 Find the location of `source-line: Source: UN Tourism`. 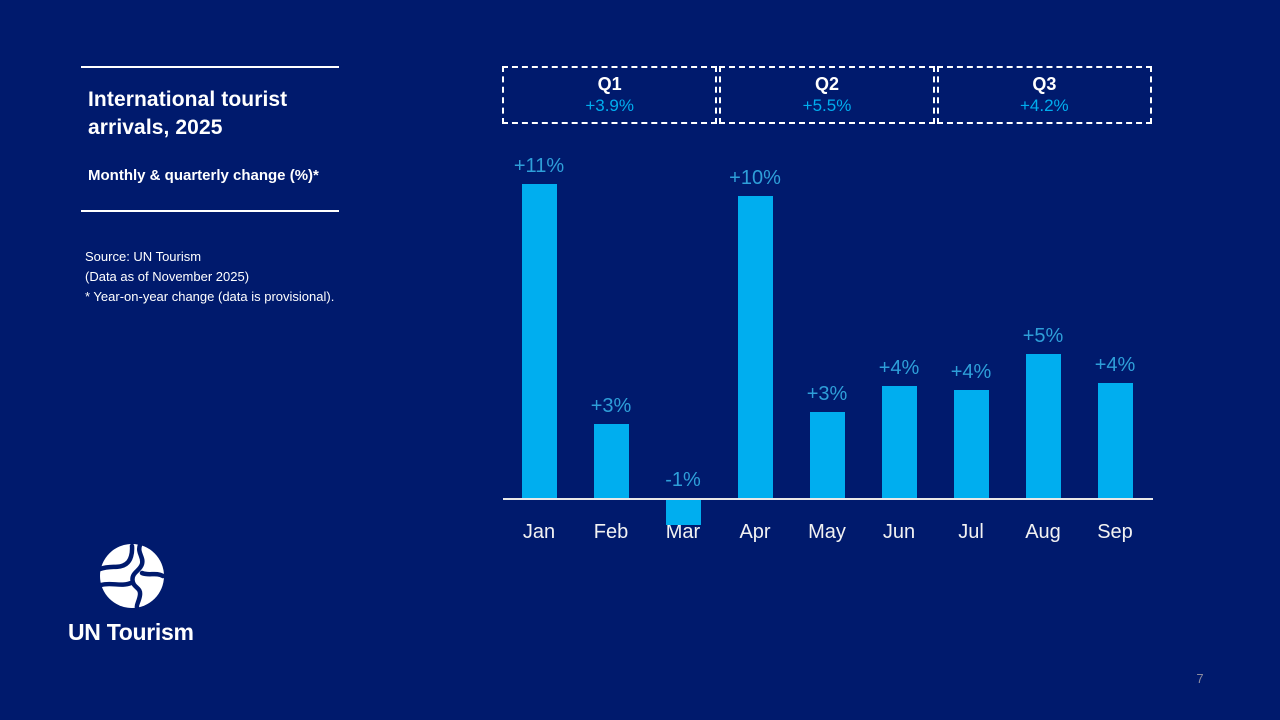

source-line: Source: UN Tourism is located at coordinates (143, 256).